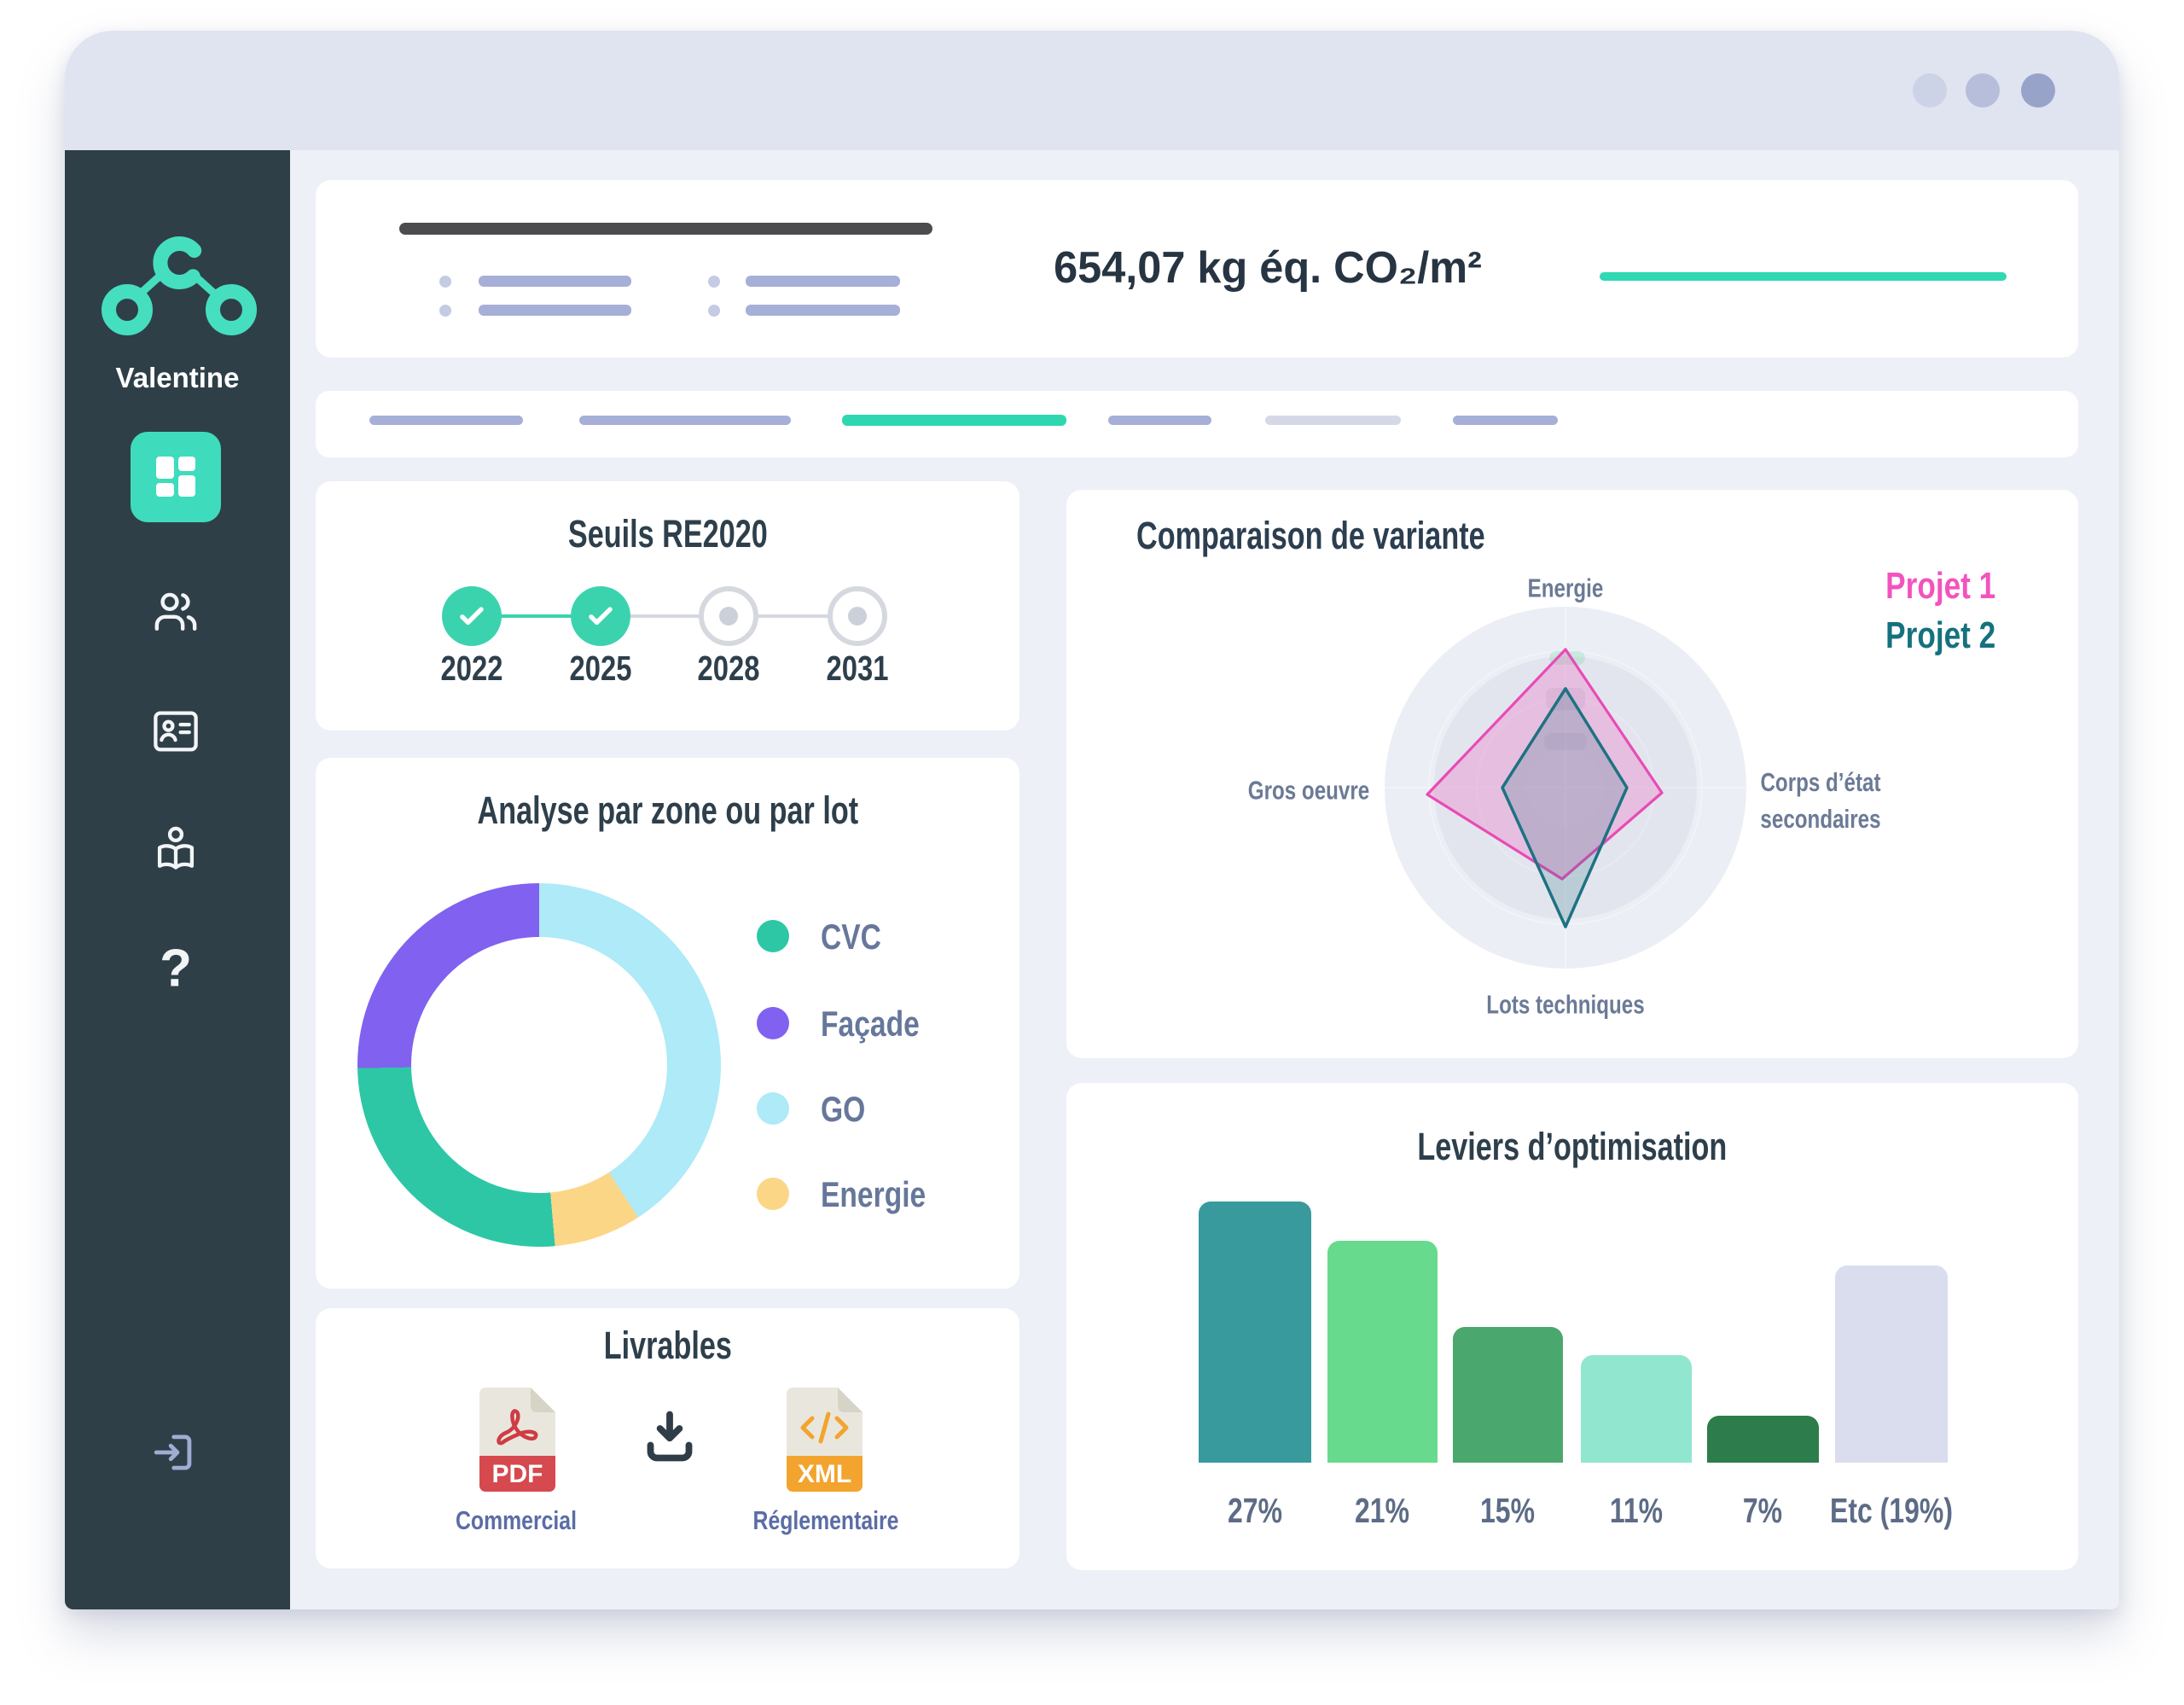 This screenshot has width=2184, height=1705. What do you see at coordinates (517, 1474) in the screenshot?
I see `svg-text: PDF` at bounding box center [517, 1474].